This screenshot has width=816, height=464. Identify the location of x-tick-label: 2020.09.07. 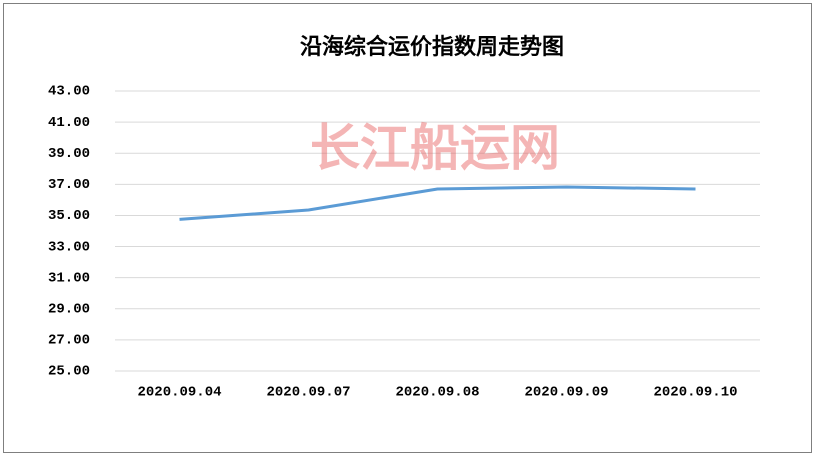
(308, 393).